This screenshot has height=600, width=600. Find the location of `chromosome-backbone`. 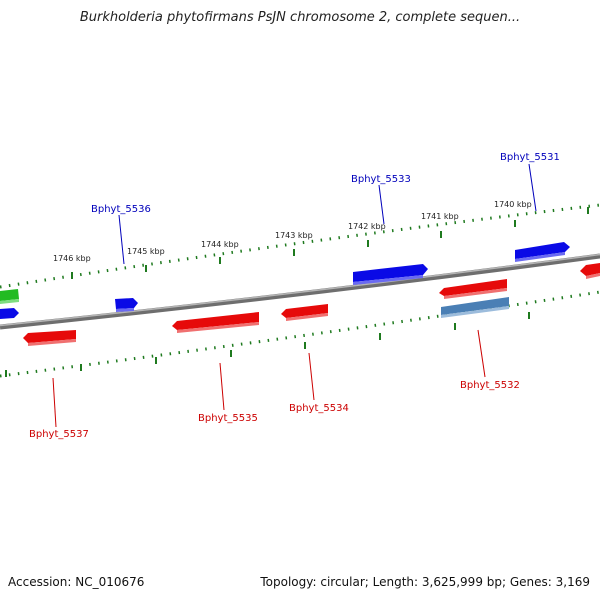

chromosome-backbone is located at coordinates (300, 291).